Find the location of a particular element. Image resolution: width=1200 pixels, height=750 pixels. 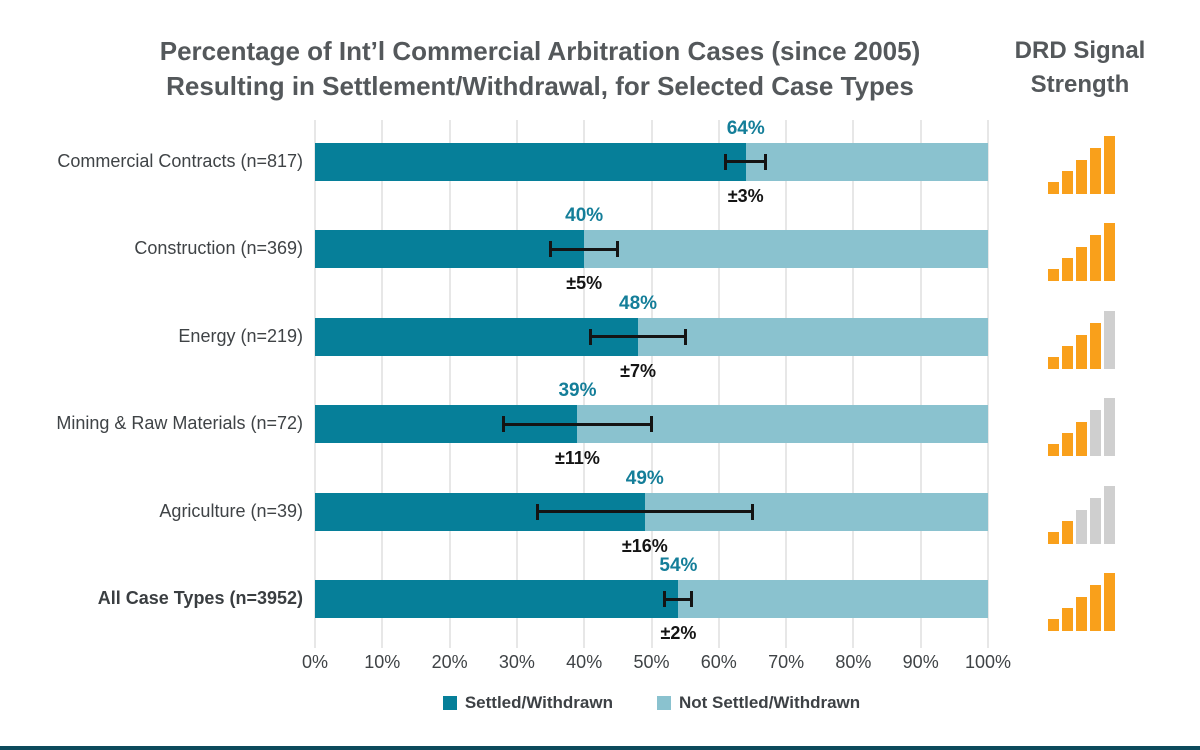

x-axis-tick-label: 50% is located at coordinates (651, 662).